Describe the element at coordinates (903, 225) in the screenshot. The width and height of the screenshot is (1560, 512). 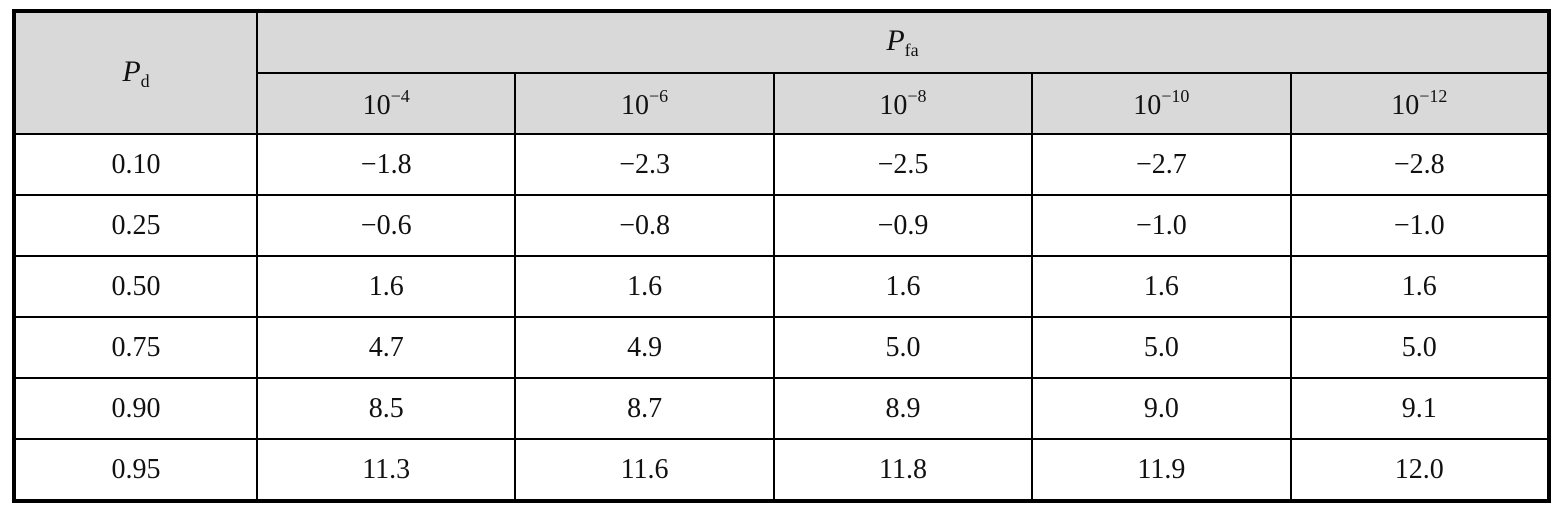
I see `value-cell: −0.9` at that location.